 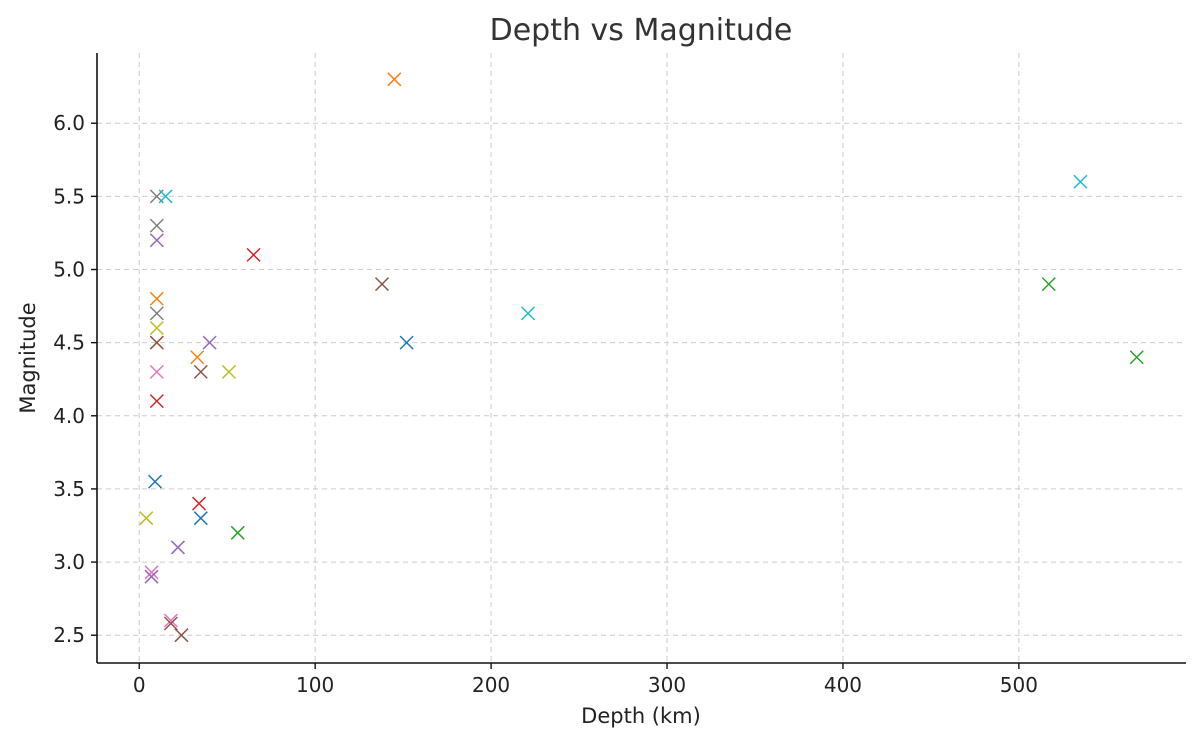 What do you see at coordinates (69, 562) in the screenshot?
I see `y-tick-label: 3.0` at bounding box center [69, 562].